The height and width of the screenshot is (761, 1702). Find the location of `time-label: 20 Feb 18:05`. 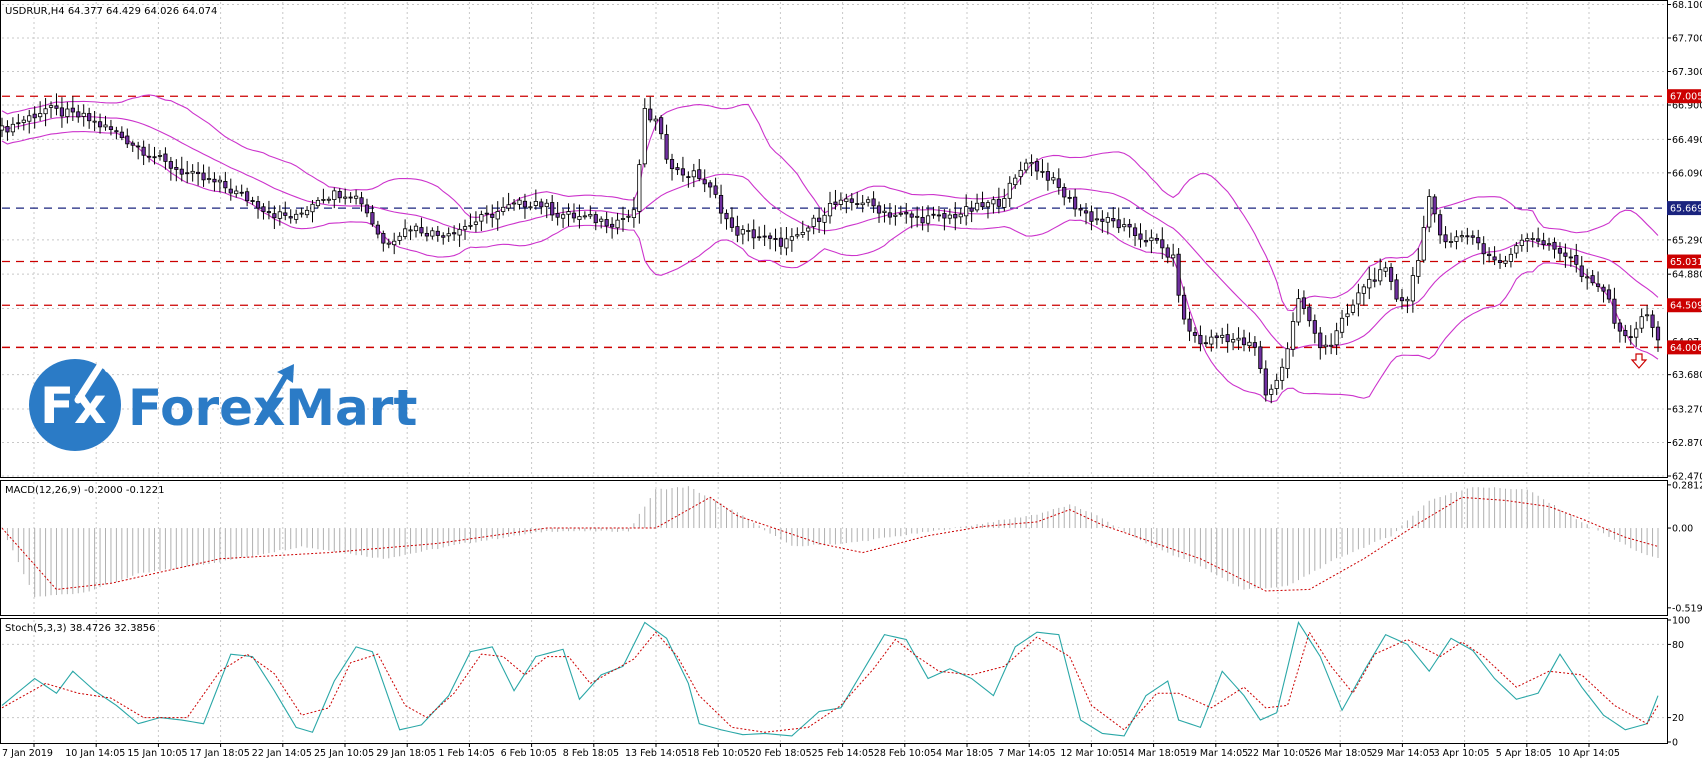

time-label: 20 Feb 18:05 is located at coordinates (780, 753).